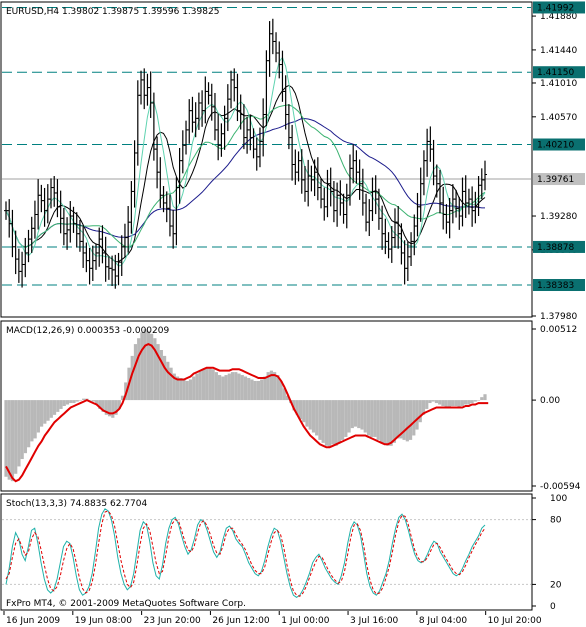 The height and width of the screenshot is (627, 586). What do you see at coordinates (555, 73) in the screenshot?
I see `price-level-label: 1.41150` at bounding box center [555, 73].